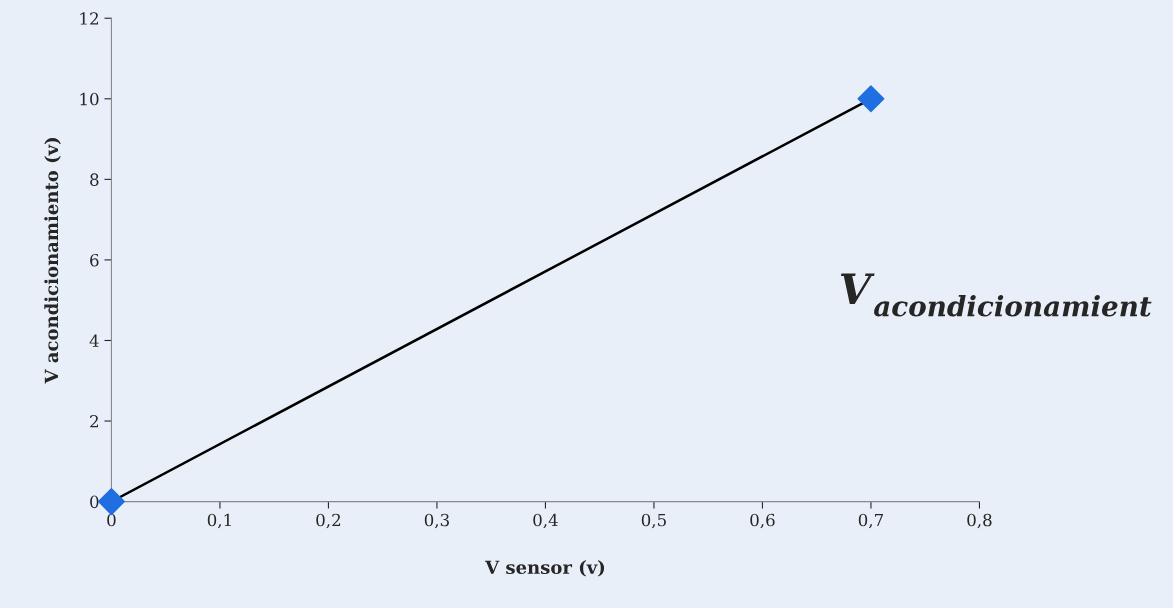 The image size is (1173, 608). I want to click on y-tick-label: 6, so click(94, 260).